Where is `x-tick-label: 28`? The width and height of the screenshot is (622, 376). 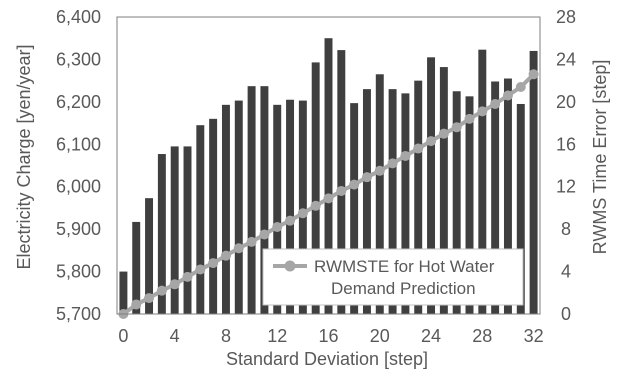 x-tick-label: 28 is located at coordinates (482, 336).